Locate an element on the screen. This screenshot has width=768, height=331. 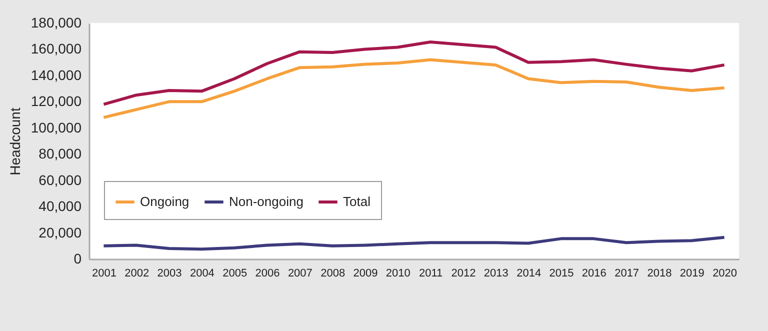
x-tick-label: 2012 is located at coordinates (463, 274).